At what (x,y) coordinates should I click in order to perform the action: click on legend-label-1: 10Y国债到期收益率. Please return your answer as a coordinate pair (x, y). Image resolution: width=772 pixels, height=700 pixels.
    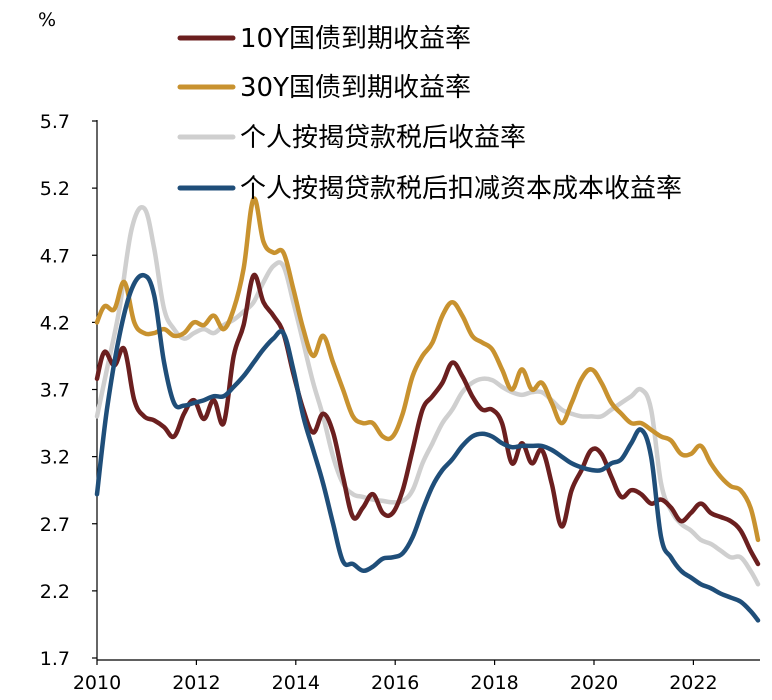
    Looking at the image, I should click on (355, 39).